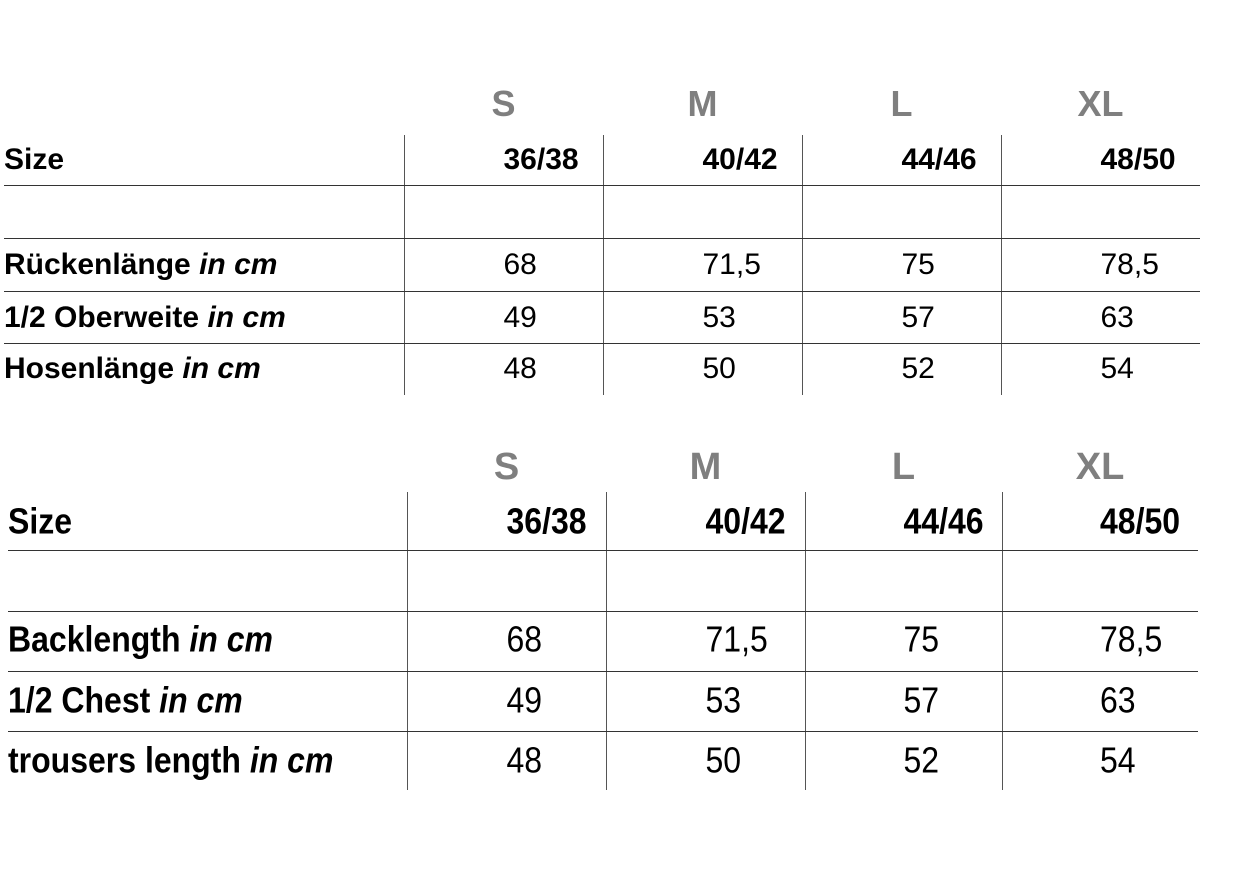 This screenshot has height=870, width=1236. I want to click on measurement-label: 1/2 Oberweite in cm, so click(145, 318).